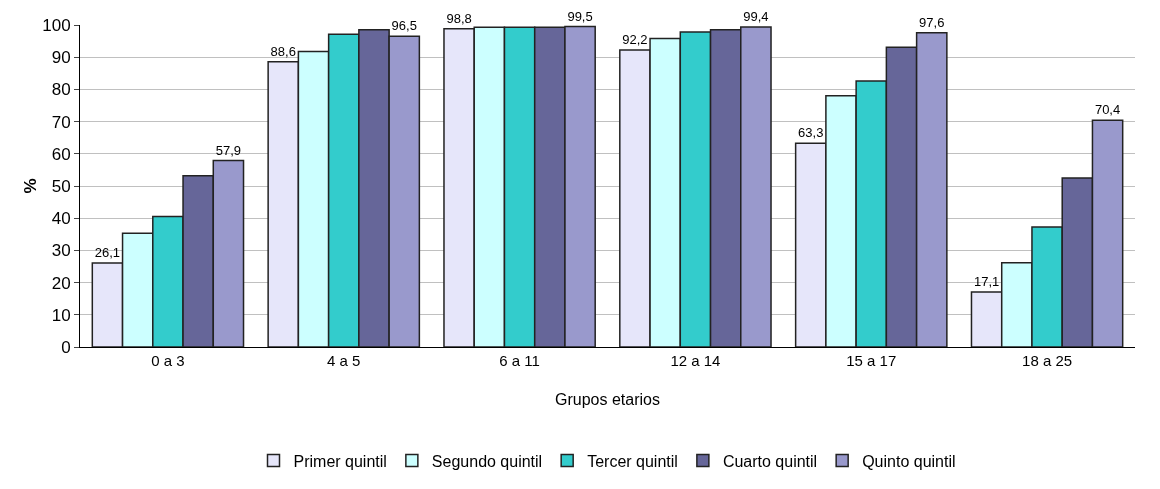 Image resolution: width=1160 pixels, height=489 pixels. Describe the element at coordinates (66, 347) in the screenshot. I see `y-tick-label: 0` at that location.